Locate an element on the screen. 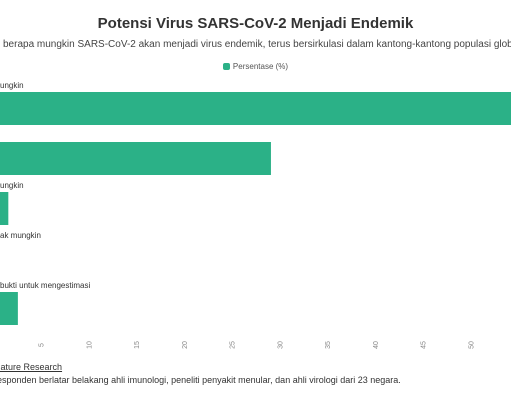  x-tick-label: 50 is located at coordinates (471, 345).